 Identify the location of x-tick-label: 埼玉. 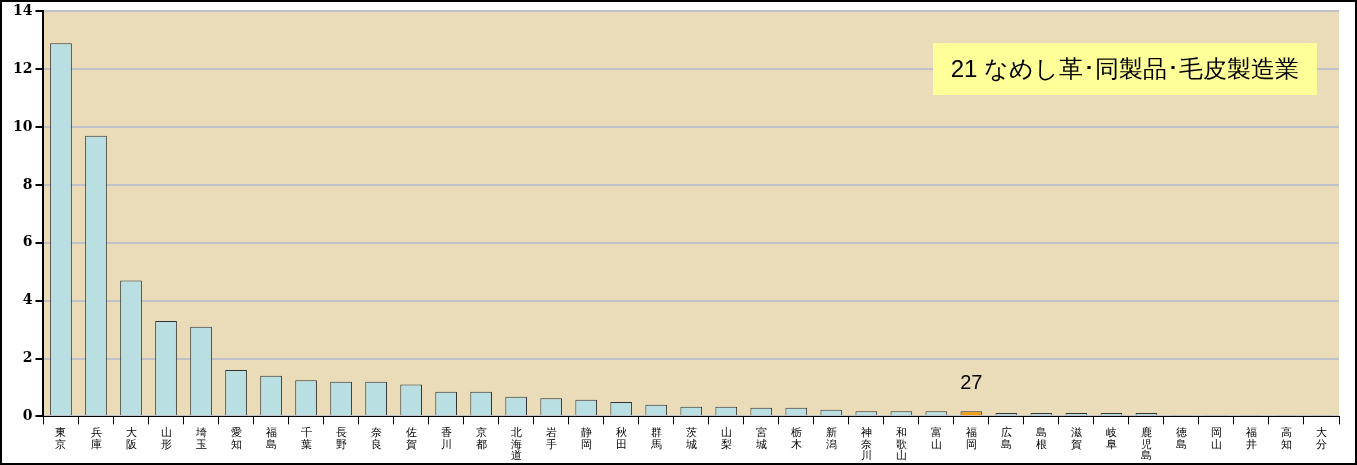
(200, 438).